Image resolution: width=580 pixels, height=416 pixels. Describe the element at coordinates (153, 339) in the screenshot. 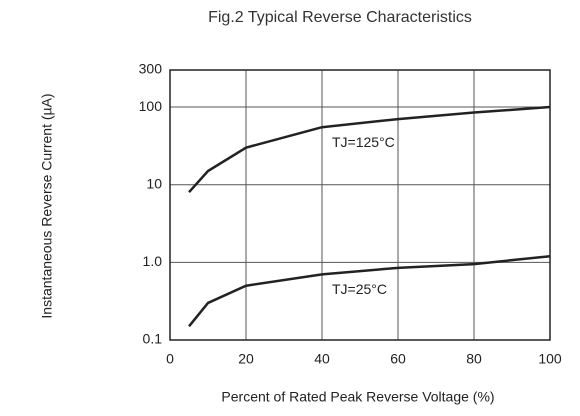

I see `y-tick-label: 0.1` at that location.